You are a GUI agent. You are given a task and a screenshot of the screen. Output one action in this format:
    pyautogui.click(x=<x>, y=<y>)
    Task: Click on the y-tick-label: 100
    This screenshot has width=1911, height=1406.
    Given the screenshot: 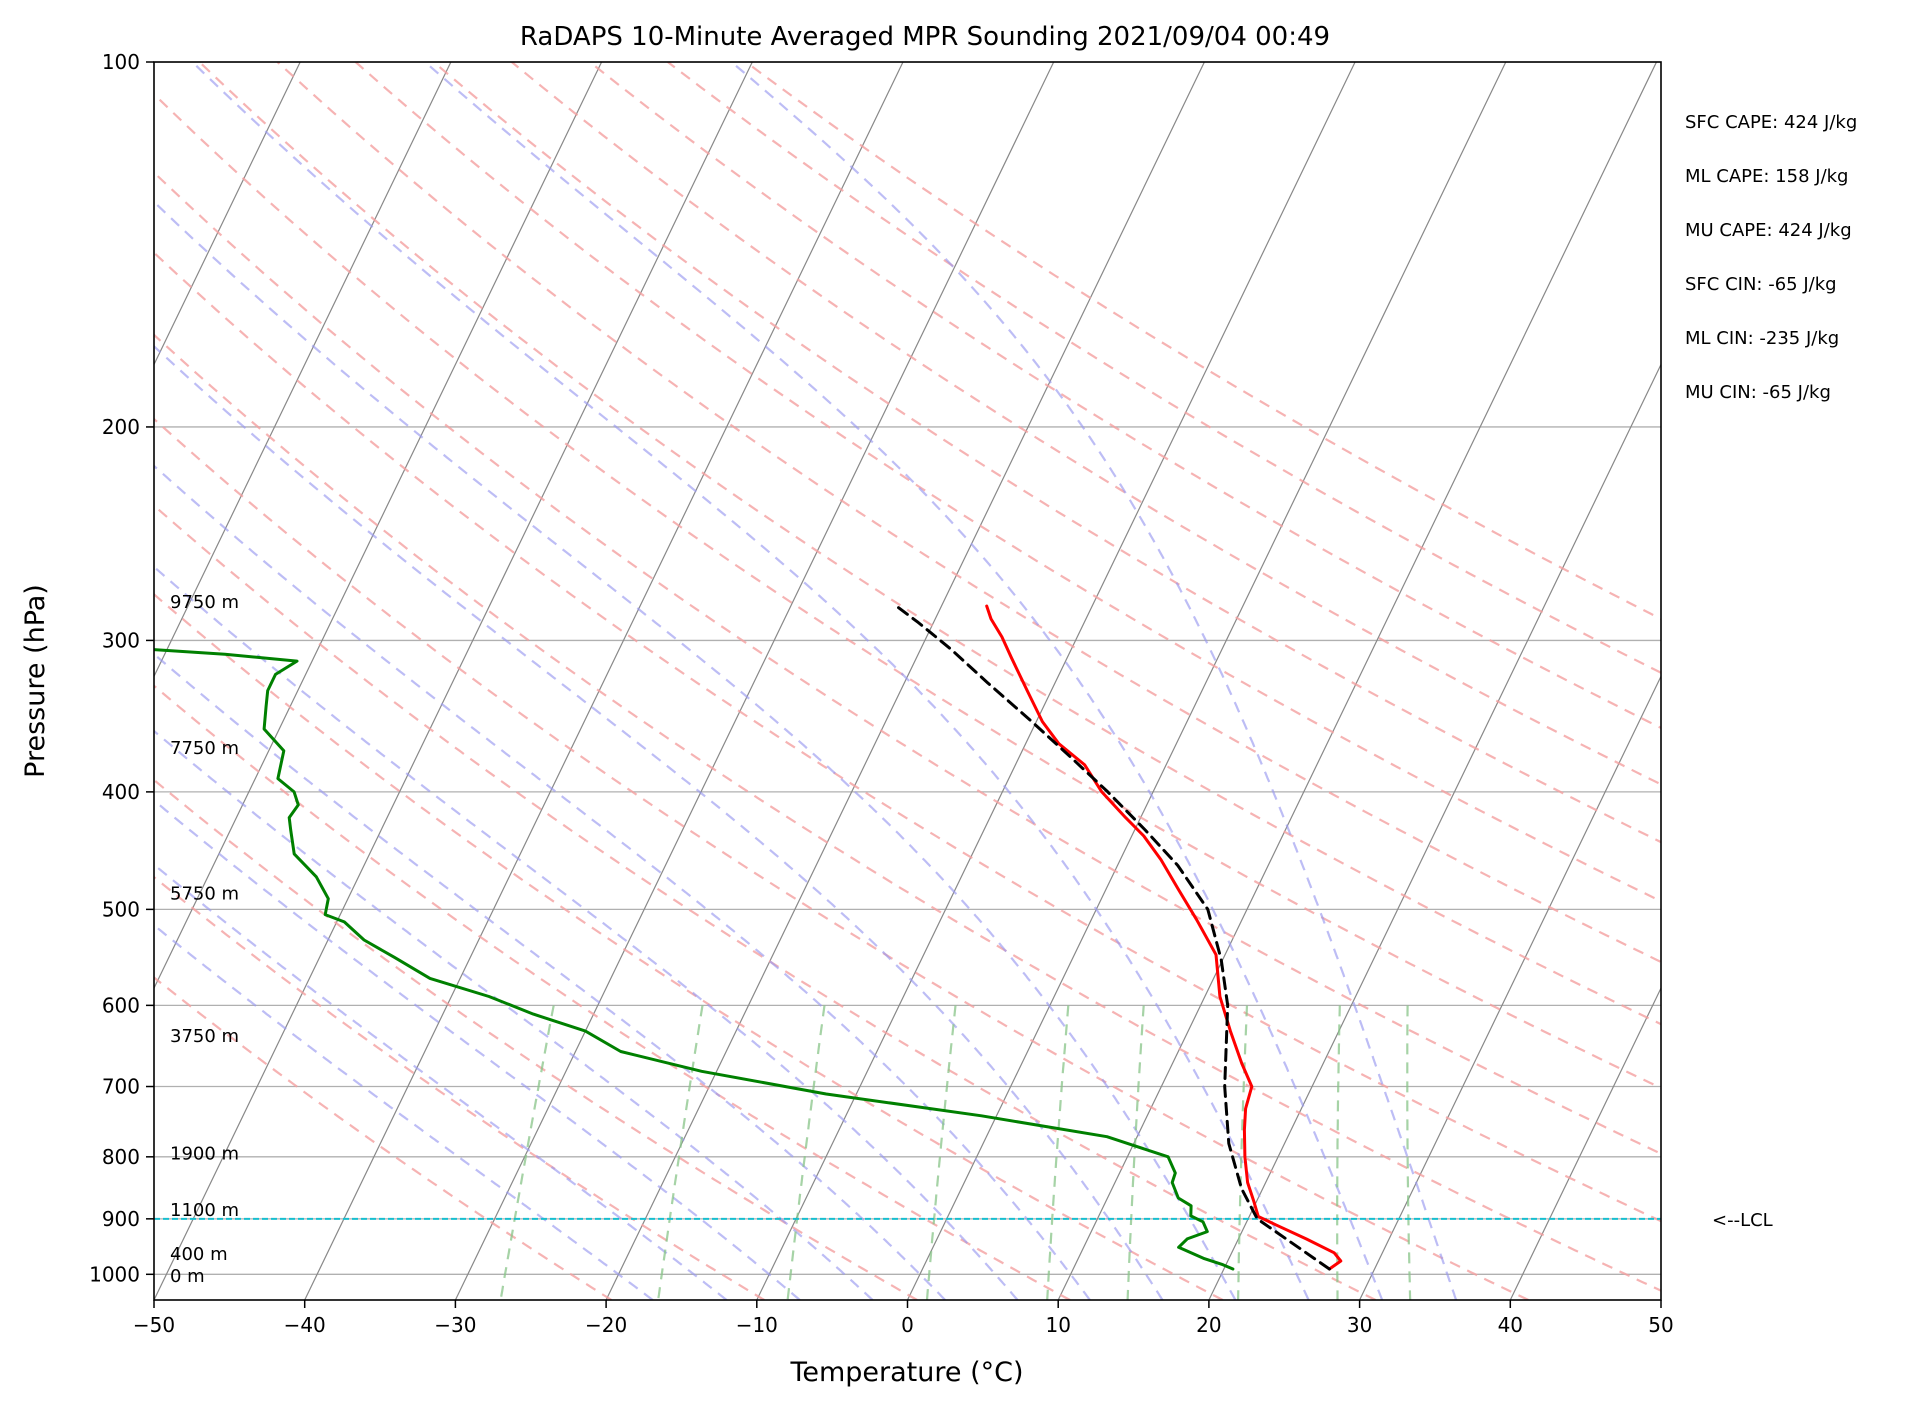 What is the action you would take?
    pyautogui.click(x=121, y=62)
    